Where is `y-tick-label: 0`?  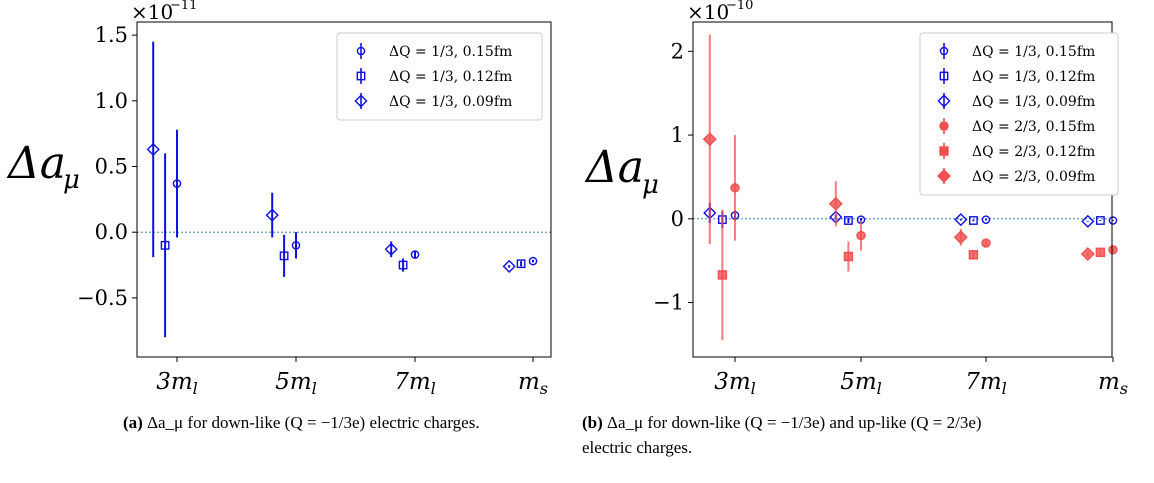 y-tick-label: 0 is located at coordinates (677, 219).